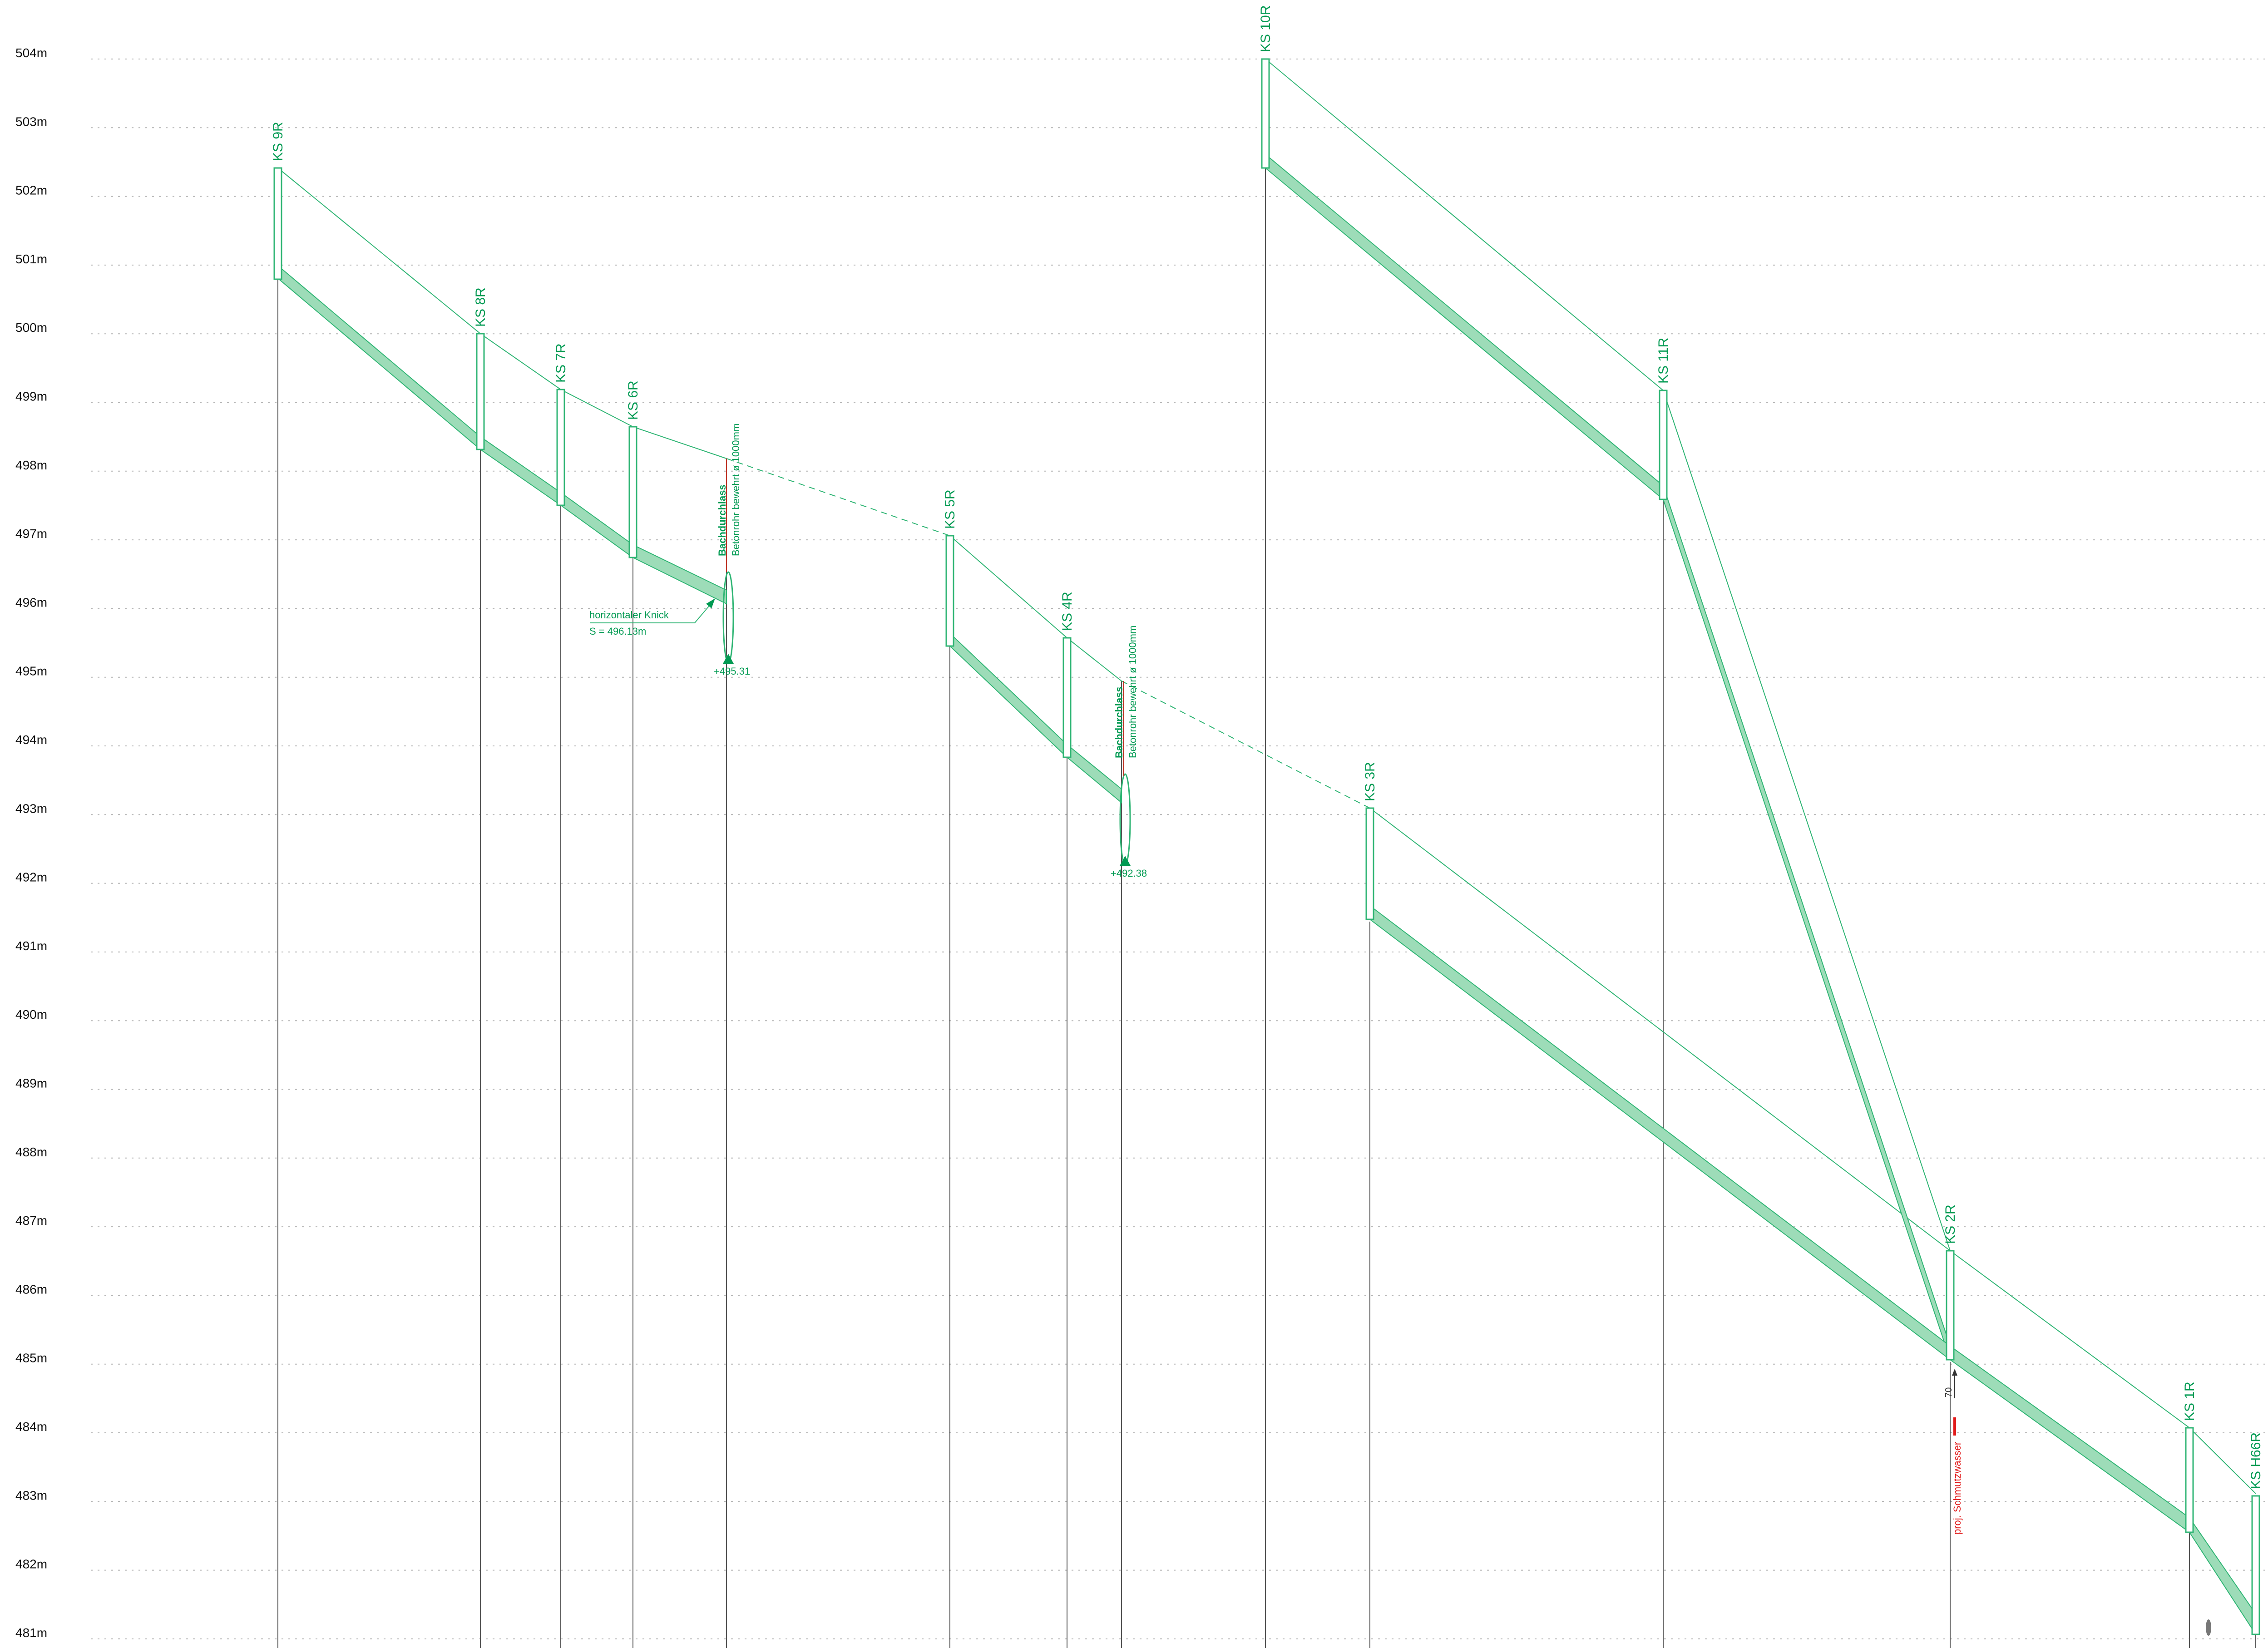 The width and height of the screenshot is (2268, 1648). What do you see at coordinates (2070, 1439) in the screenshot?
I see `pipe-band-ks2r-ks1r` at bounding box center [2070, 1439].